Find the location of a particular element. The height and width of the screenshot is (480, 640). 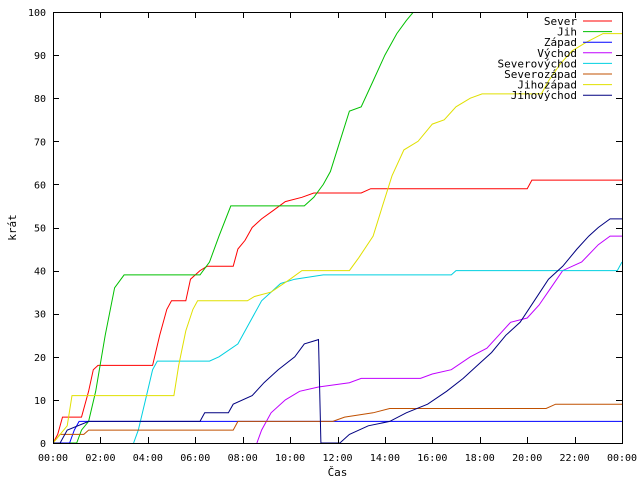

x-tick-label: 18:00 is located at coordinates (480, 458).